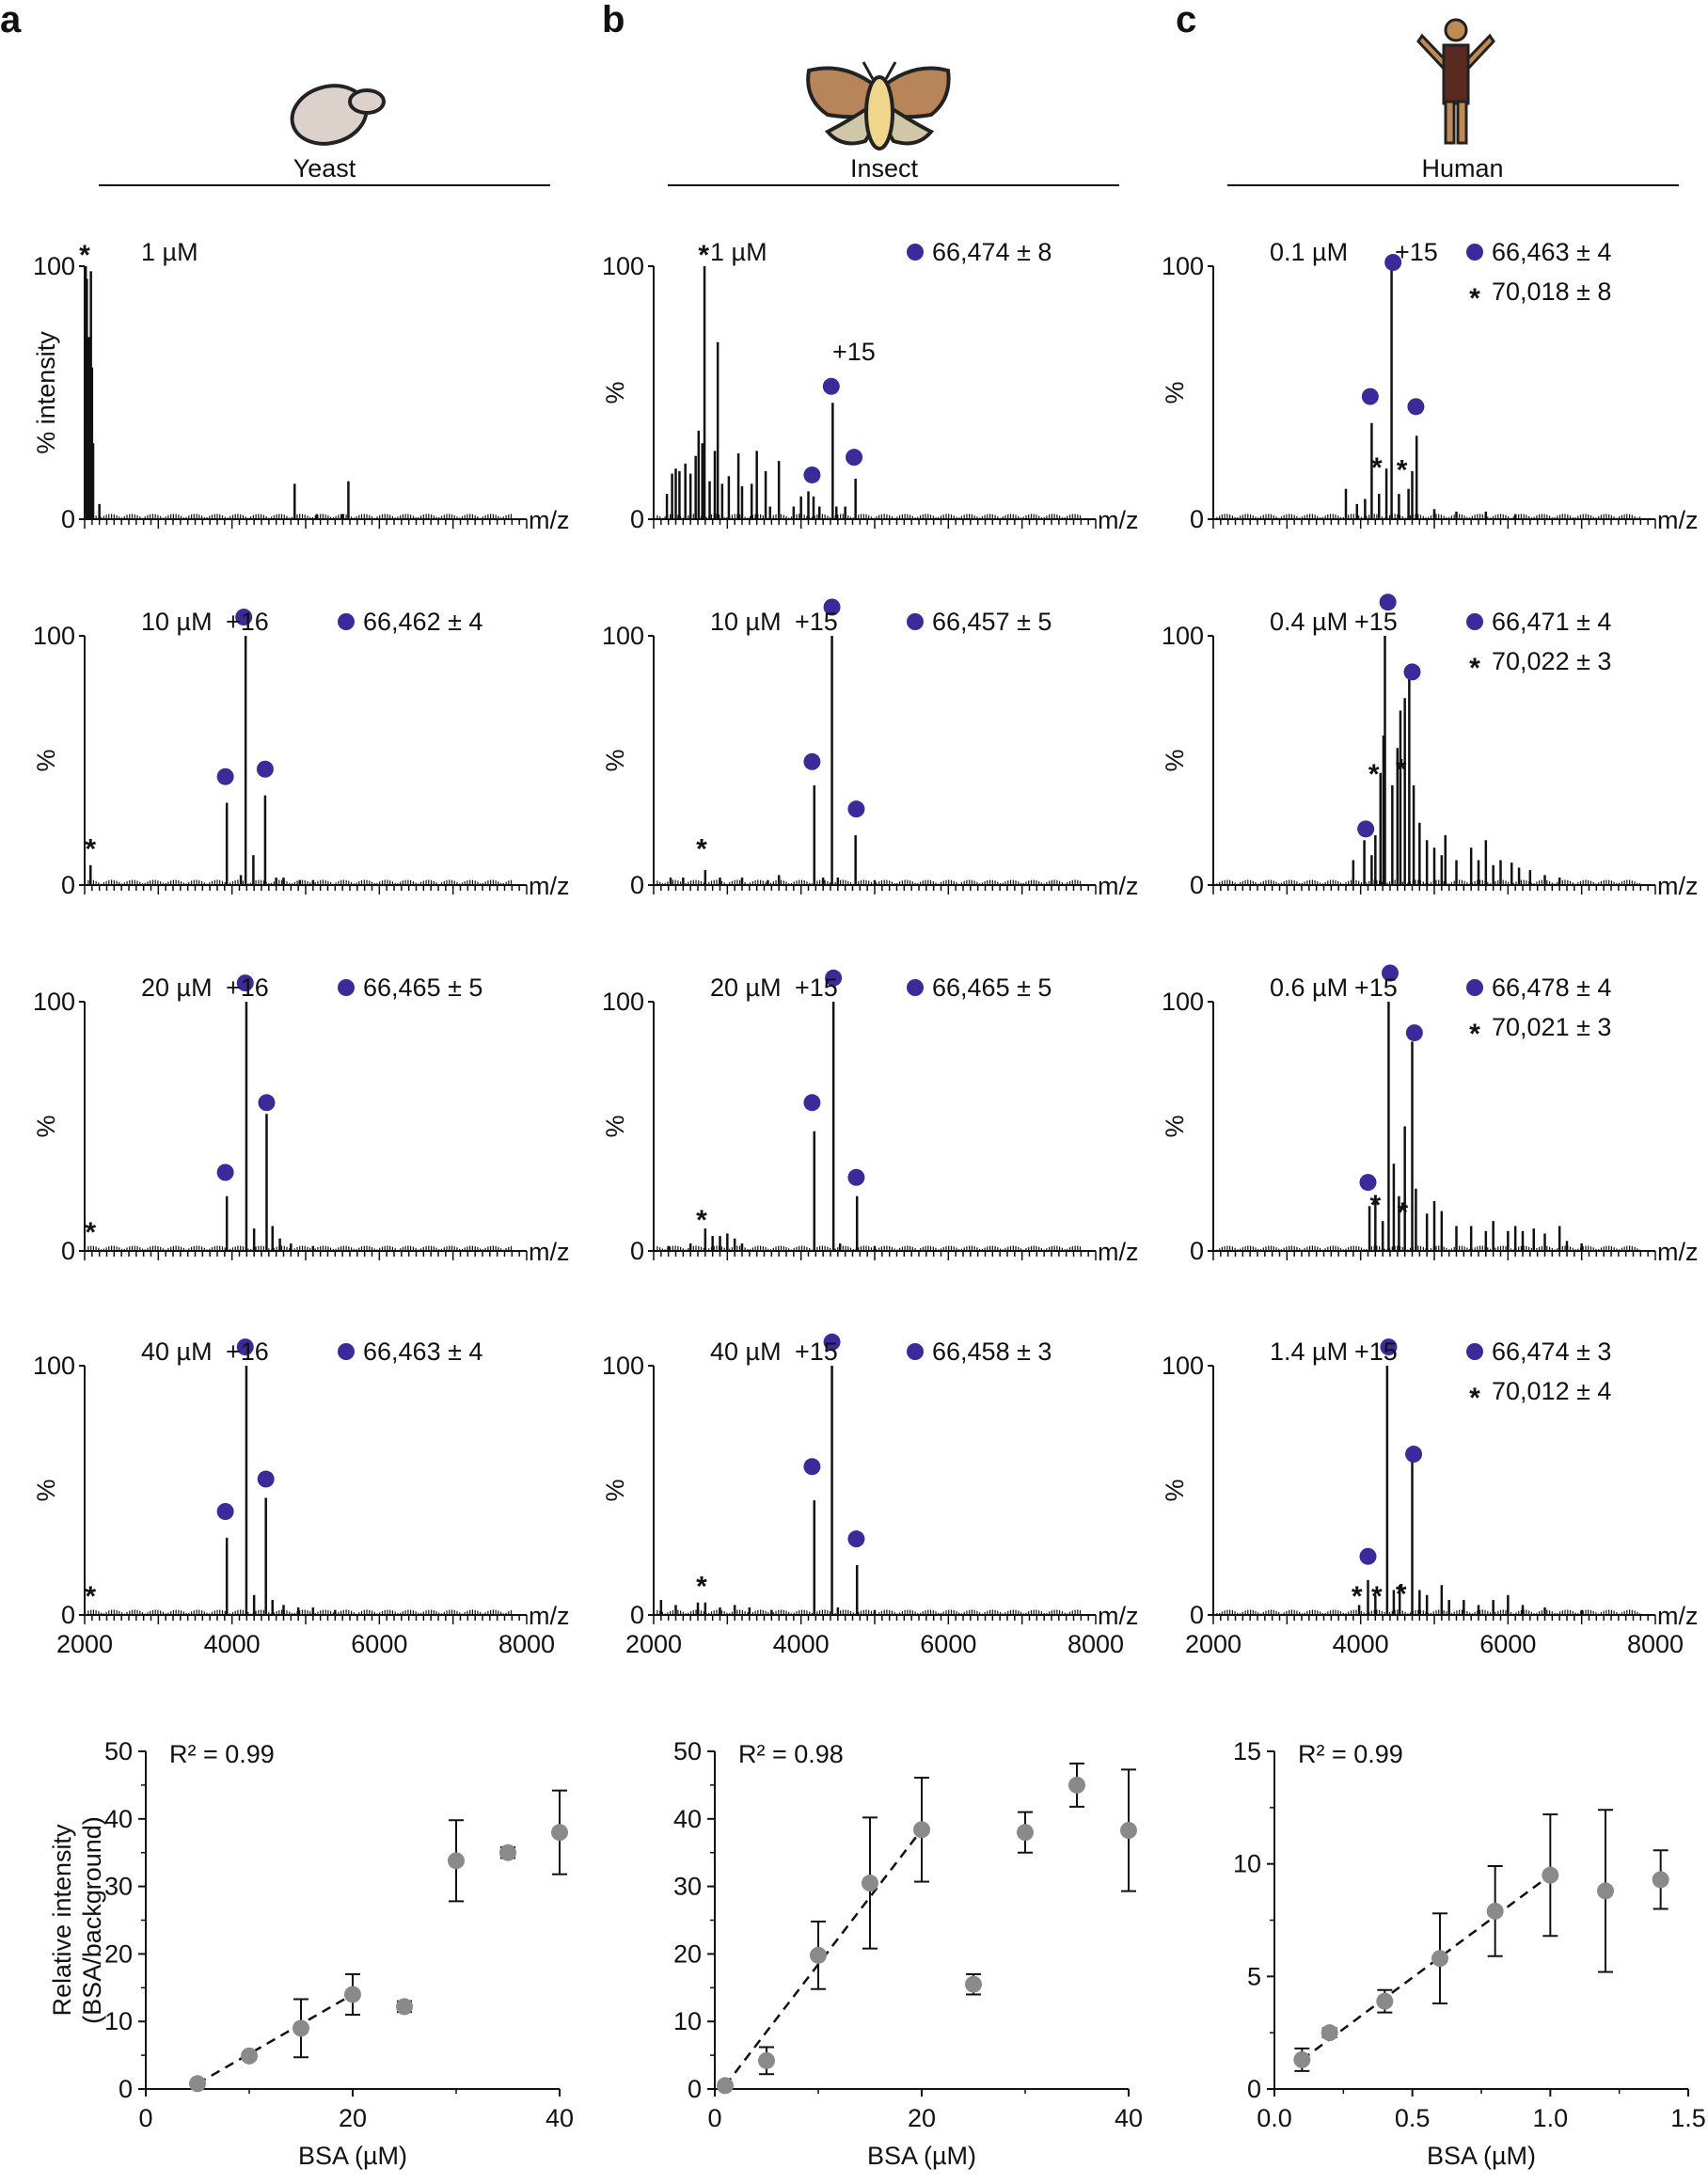  Describe the element at coordinates (352, 2156) in the screenshot. I see `x-axis-label: BSA (µM)` at that location.